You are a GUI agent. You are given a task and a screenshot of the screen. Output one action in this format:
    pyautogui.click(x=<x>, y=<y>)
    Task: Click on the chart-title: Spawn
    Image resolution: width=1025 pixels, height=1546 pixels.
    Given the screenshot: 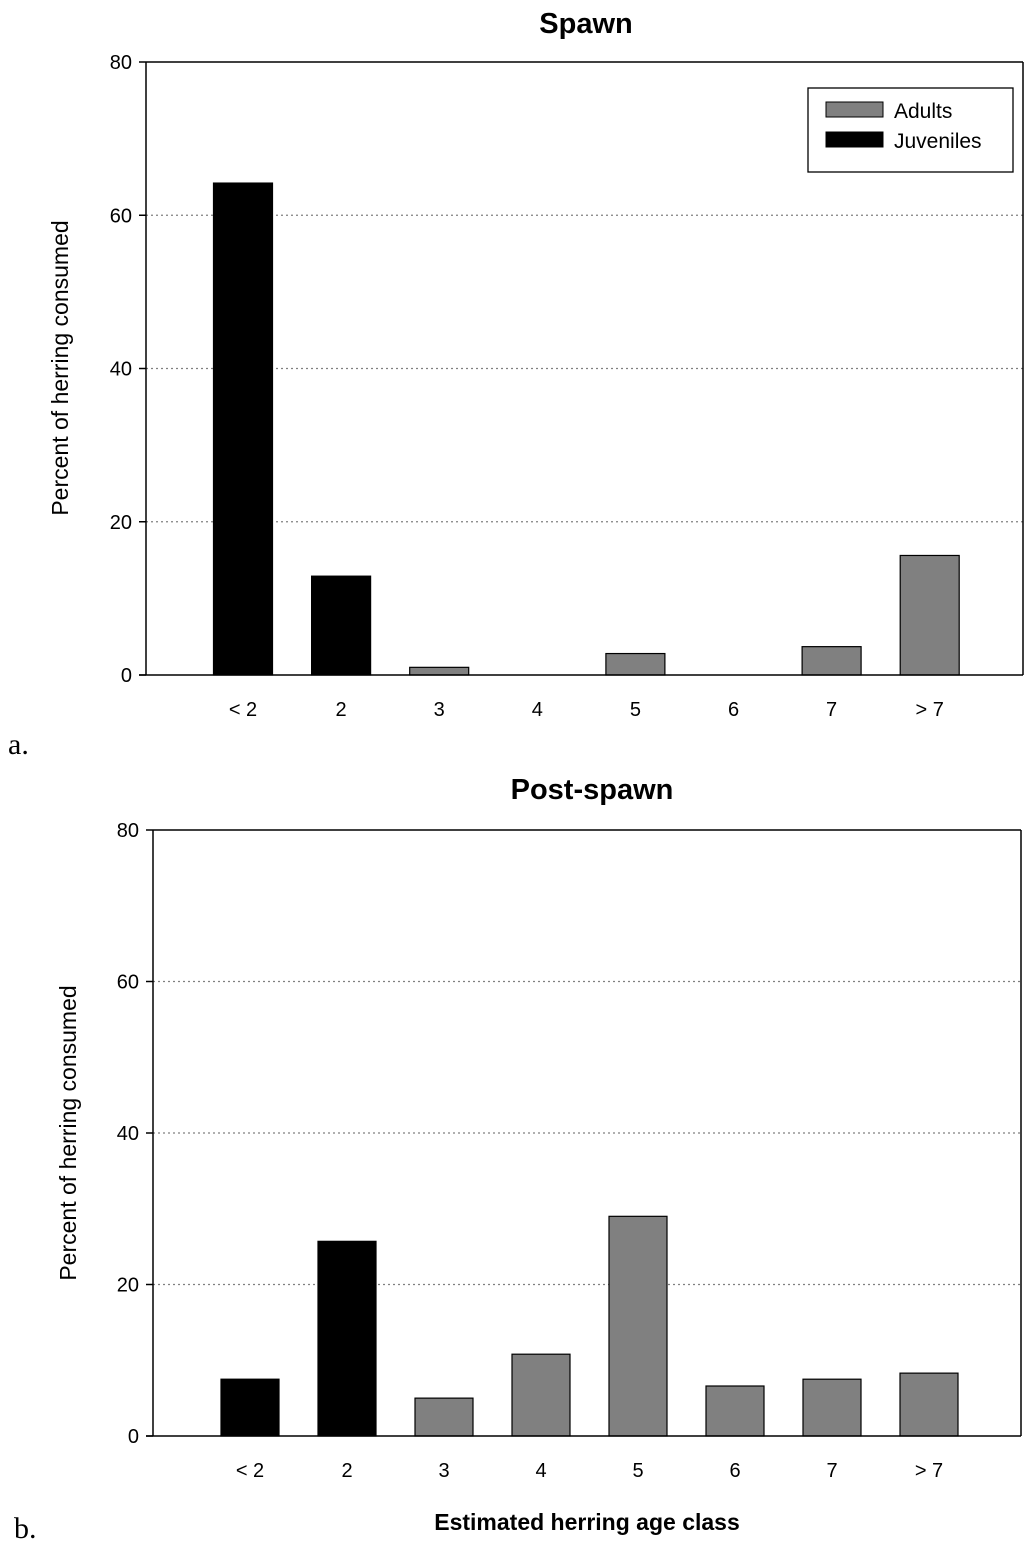 What is the action you would take?
    pyautogui.click(x=585, y=24)
    